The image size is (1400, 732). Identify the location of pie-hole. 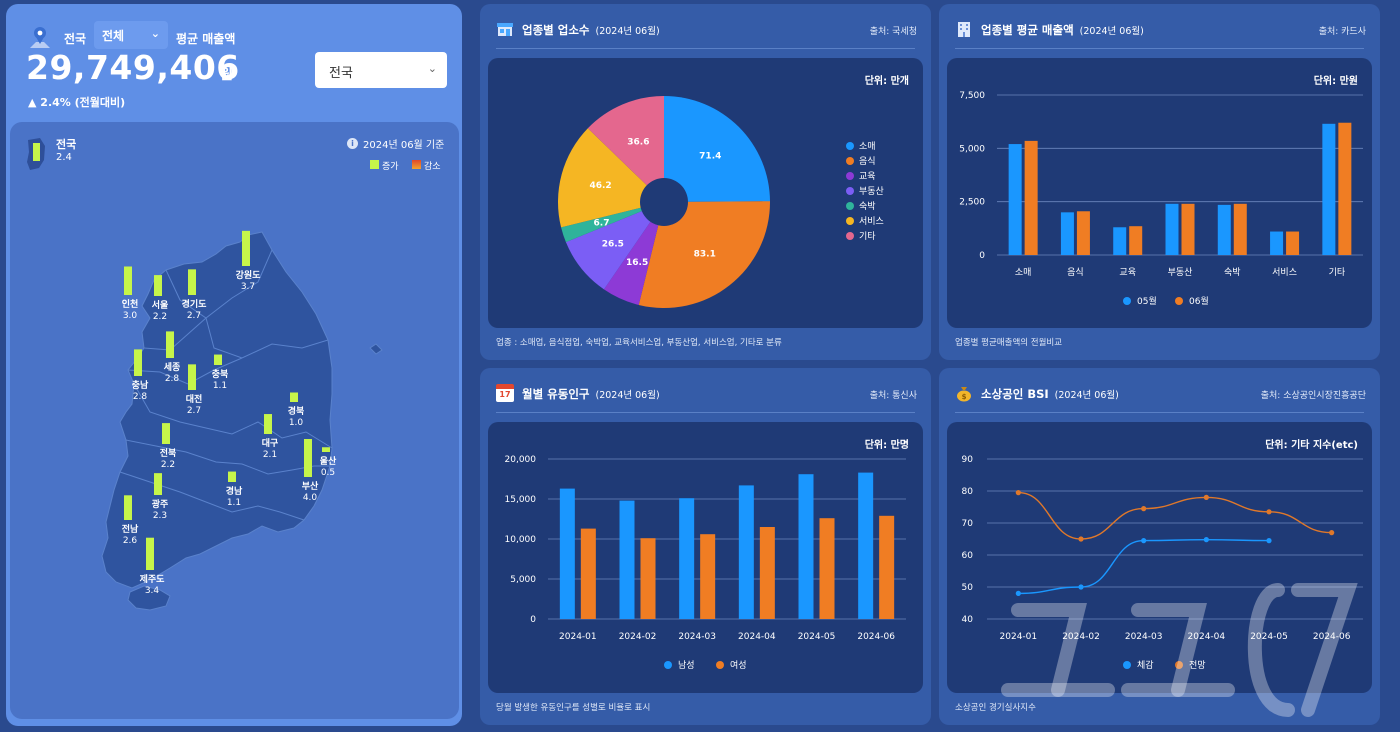
(664, 202).